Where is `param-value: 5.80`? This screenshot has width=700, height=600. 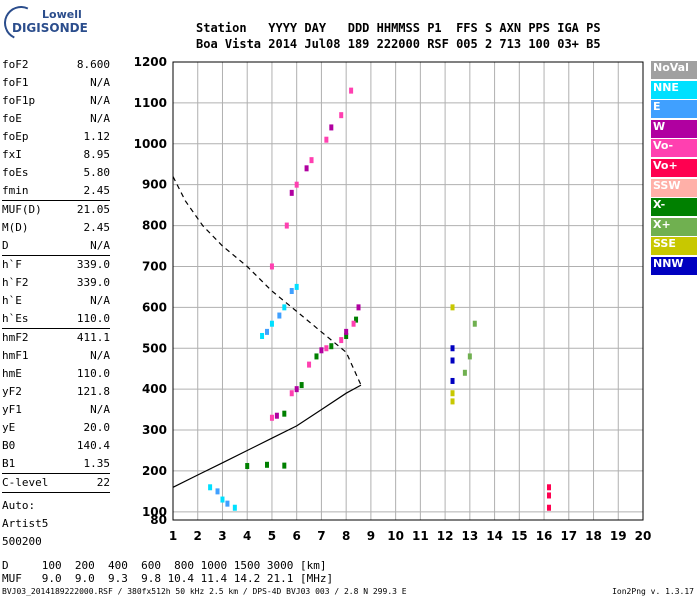 param-value: 5.80 is located at coordinates (97, 172).